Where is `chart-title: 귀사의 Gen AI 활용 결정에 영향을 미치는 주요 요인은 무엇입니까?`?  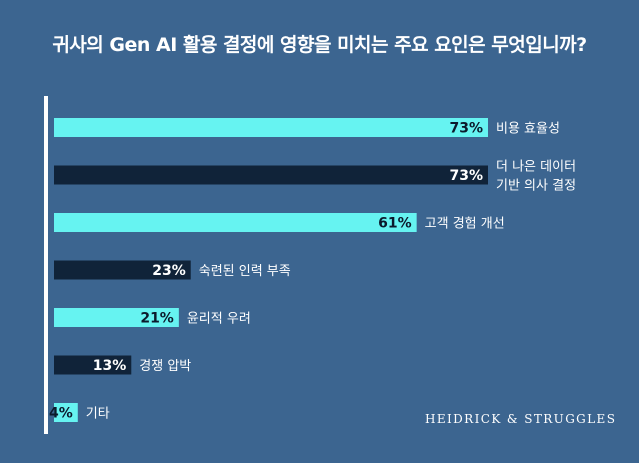 chart-title: 귀사의 Gen AI 활용 결정에 영향을 미치는 주요 요인은 무엇입니까? is located at coordinates (319, 45).